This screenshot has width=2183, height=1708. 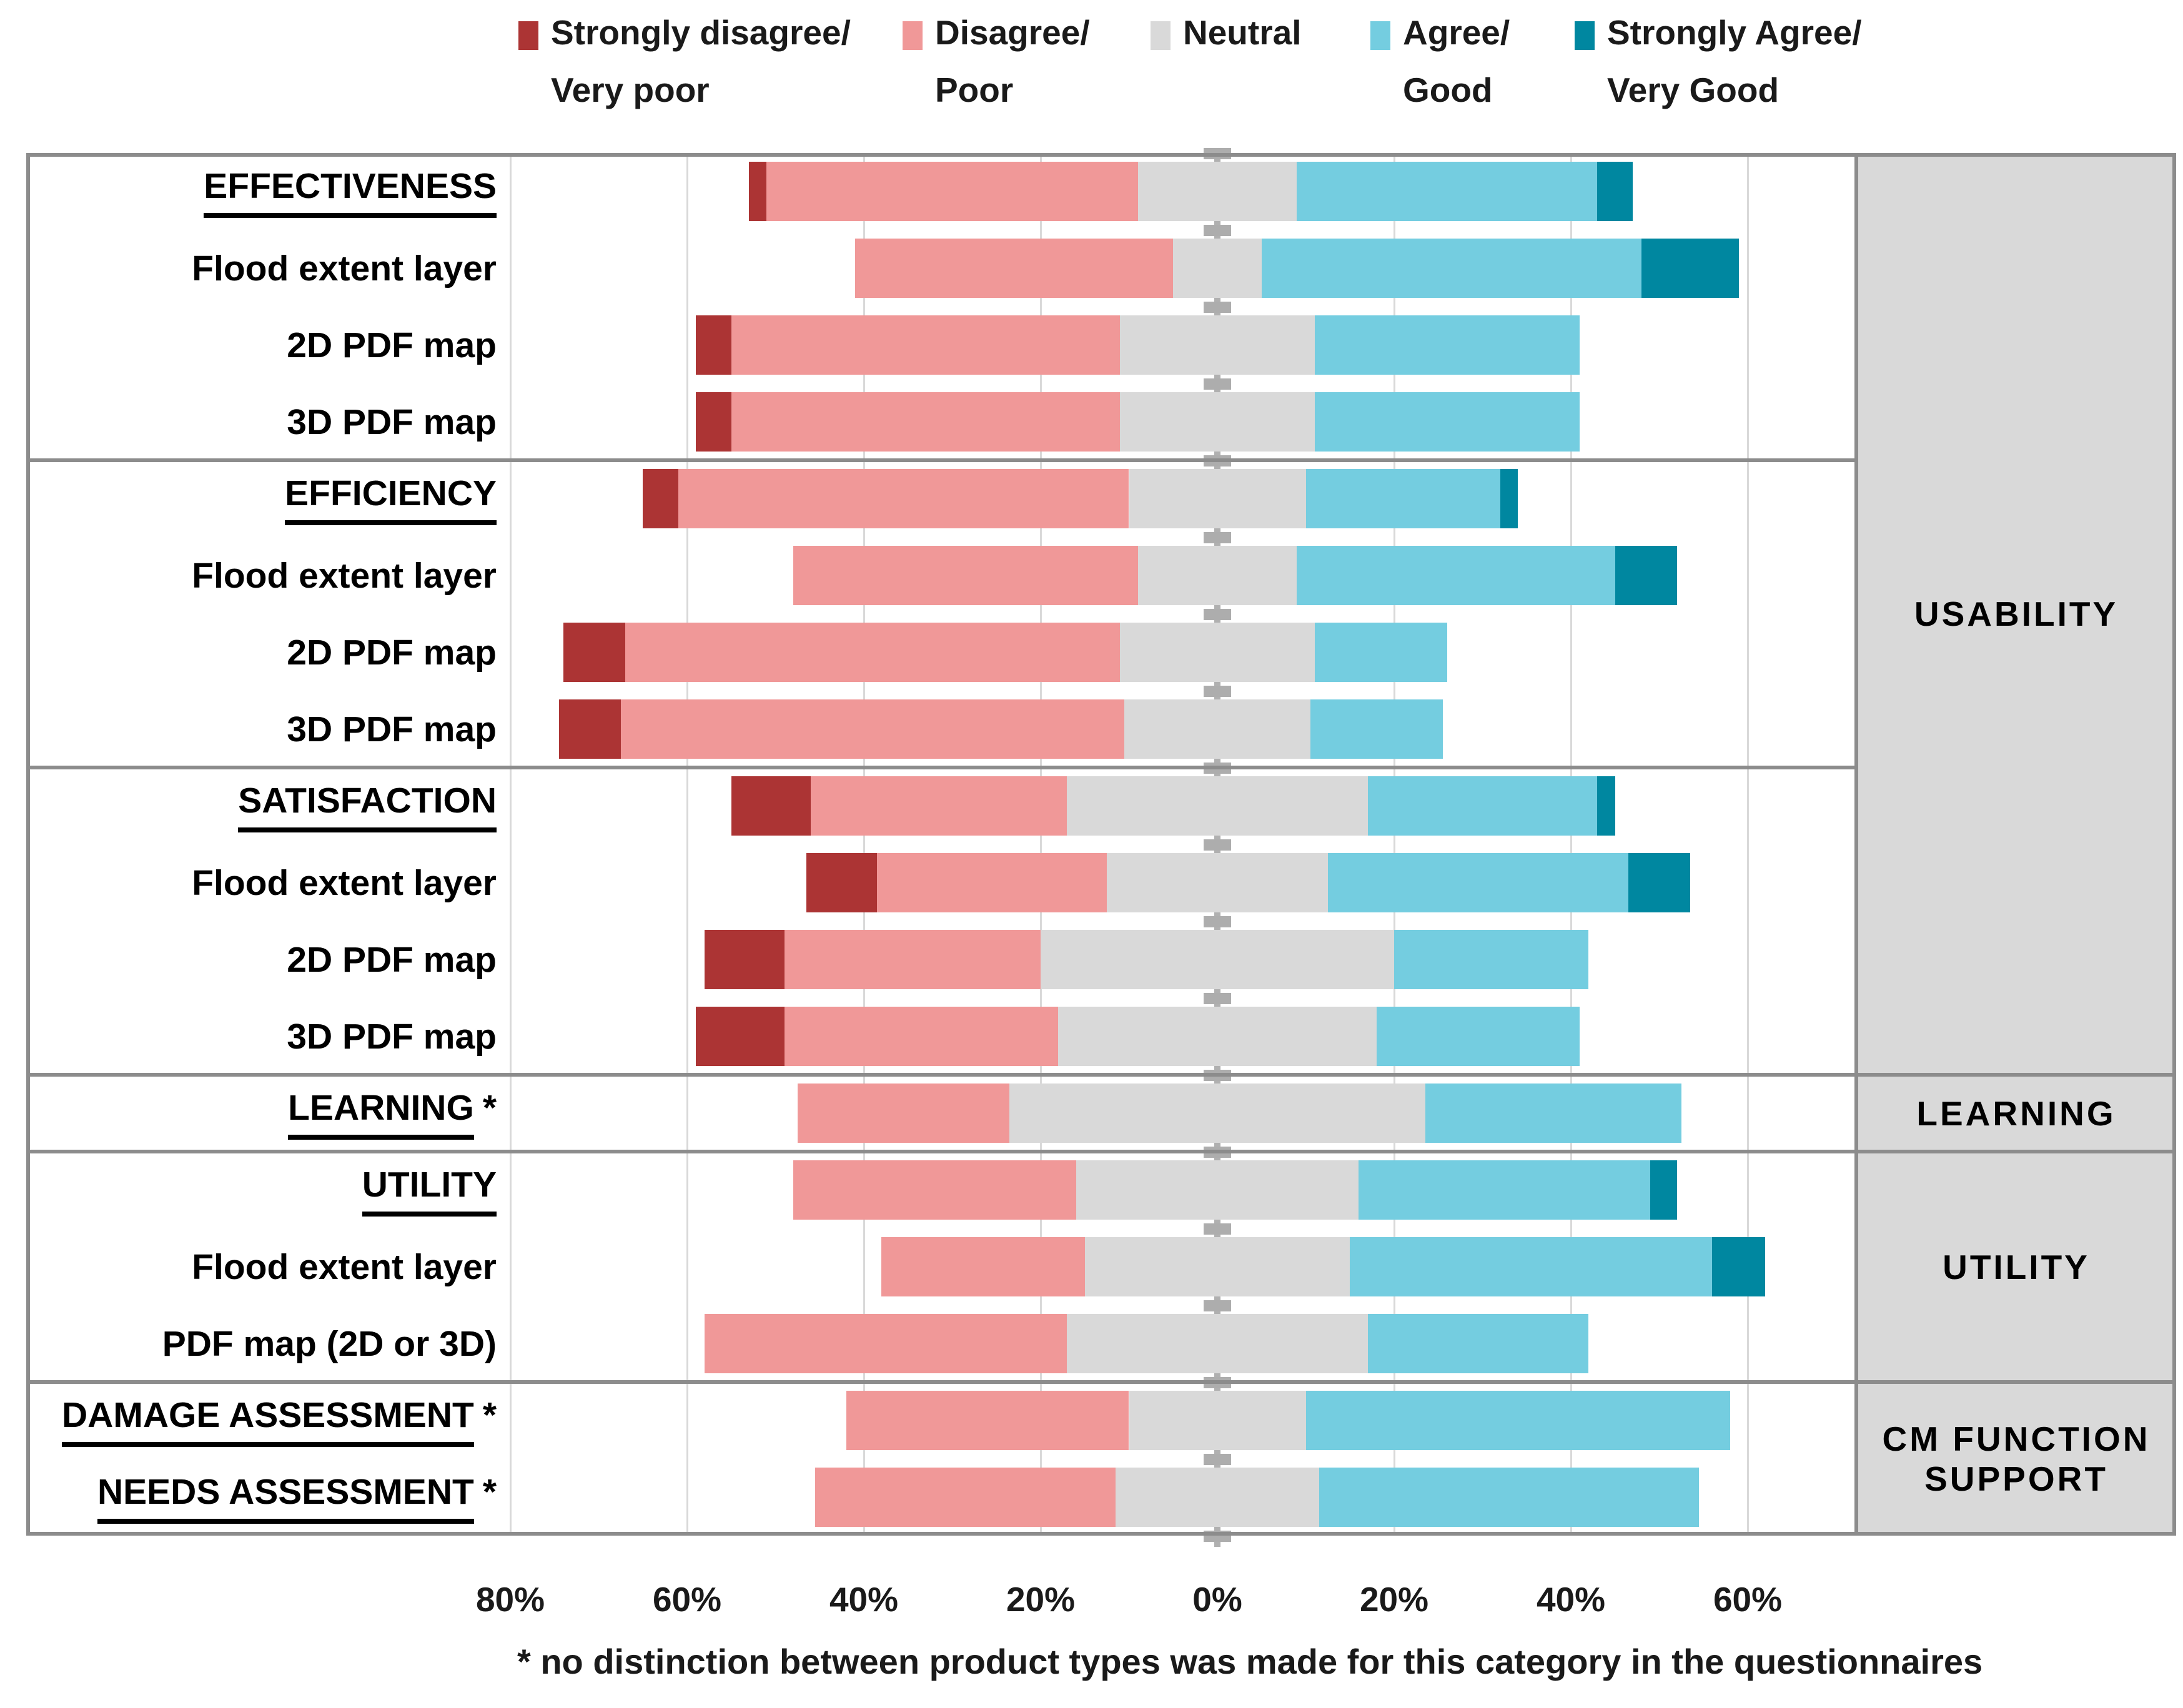 What do you see at coordinates (1448, 90) in the screenshot?
I see `legend-label: Good` at bounding box center [1448, 90].